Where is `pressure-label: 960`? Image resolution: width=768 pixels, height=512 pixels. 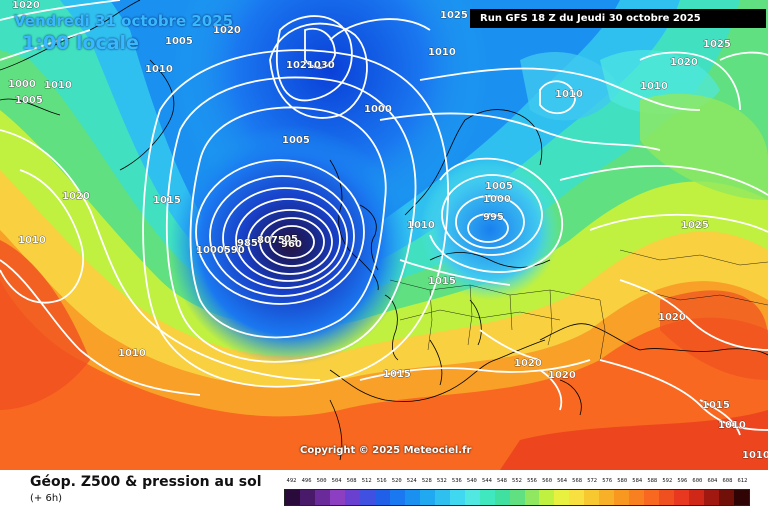 pressure-label: 960 is located at coordinates (291, 244).